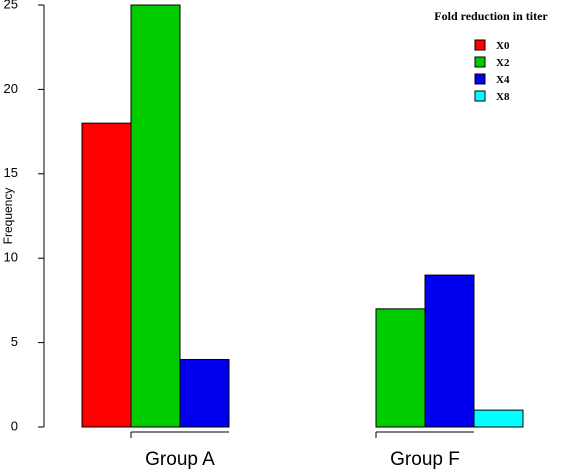  Describe the element at coordinates (449, 351) in the screenshot. I see `bar-x4-group-f` at that location.